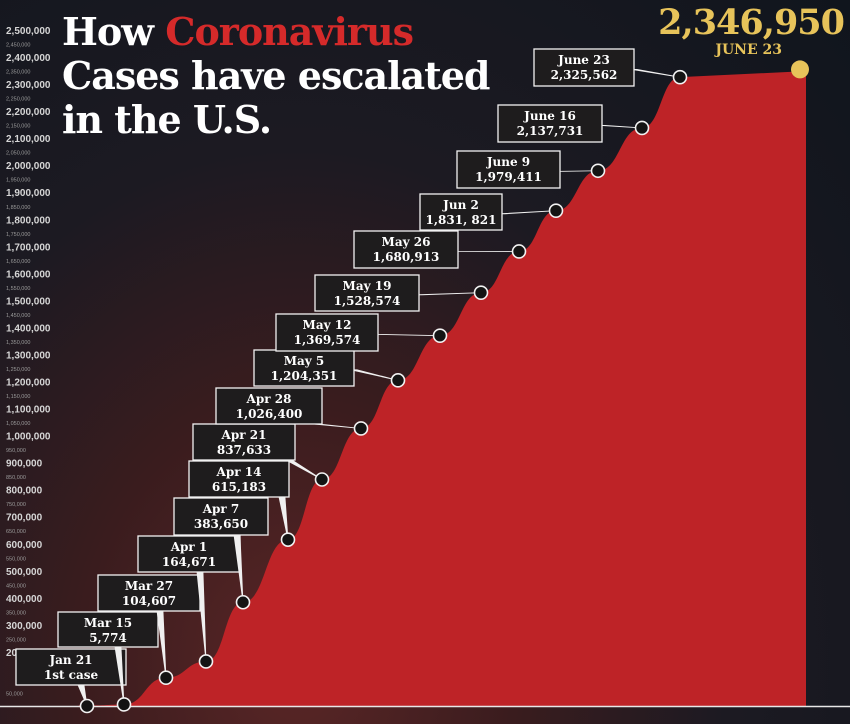 The width and height of the screenshot is (850, 724). I want to click on y-minor-tick-label: 850,000, so click(16, 478).